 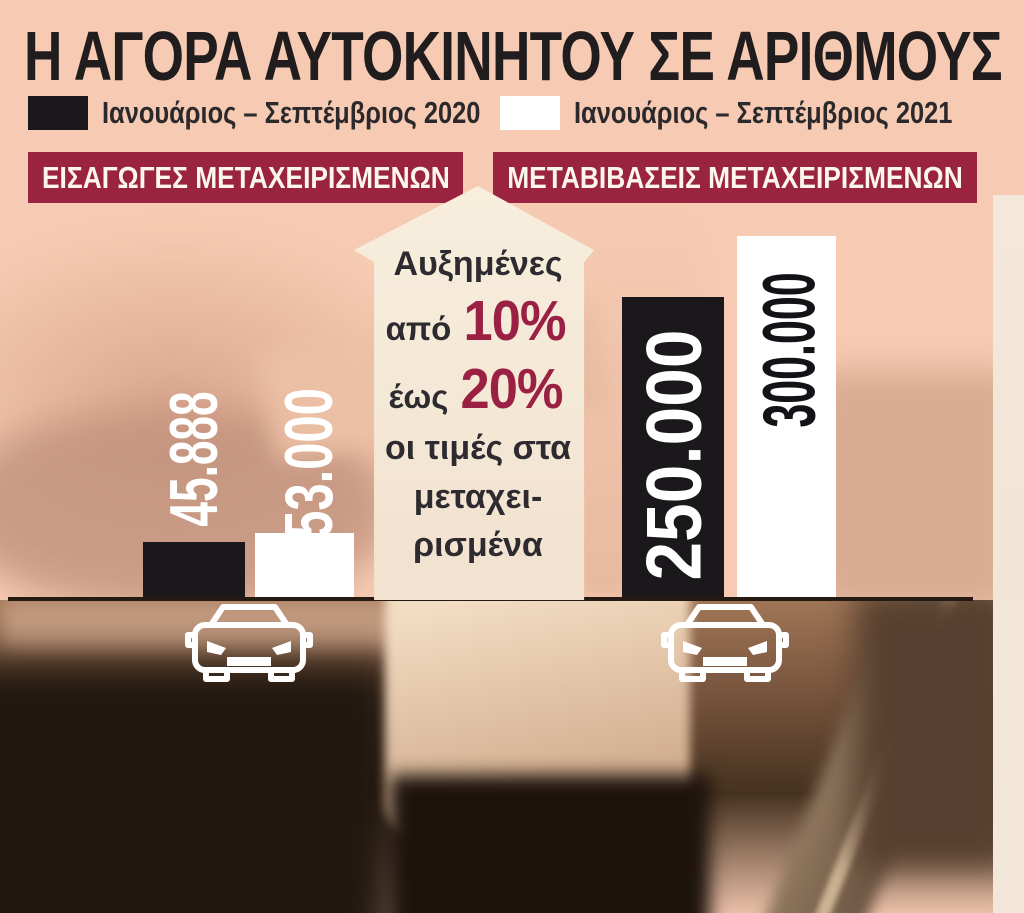 What do you see at coordinates (58, 113) in the screenshot?
I see `legend-swatch-2020` at bounding box center [58, 113].